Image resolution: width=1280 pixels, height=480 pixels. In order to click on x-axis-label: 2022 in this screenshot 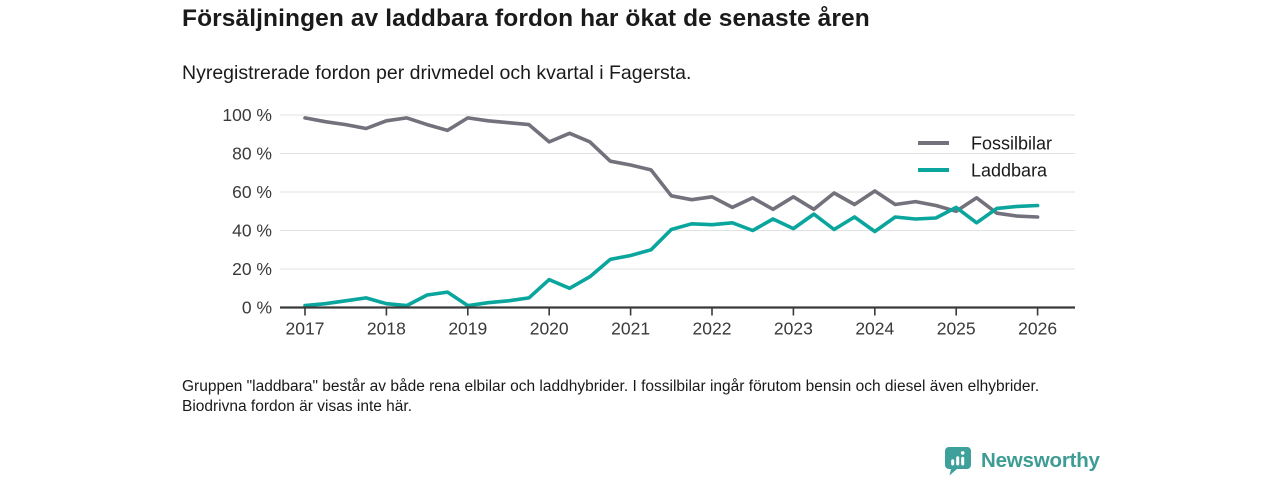, I will do `click(712, 329)`.